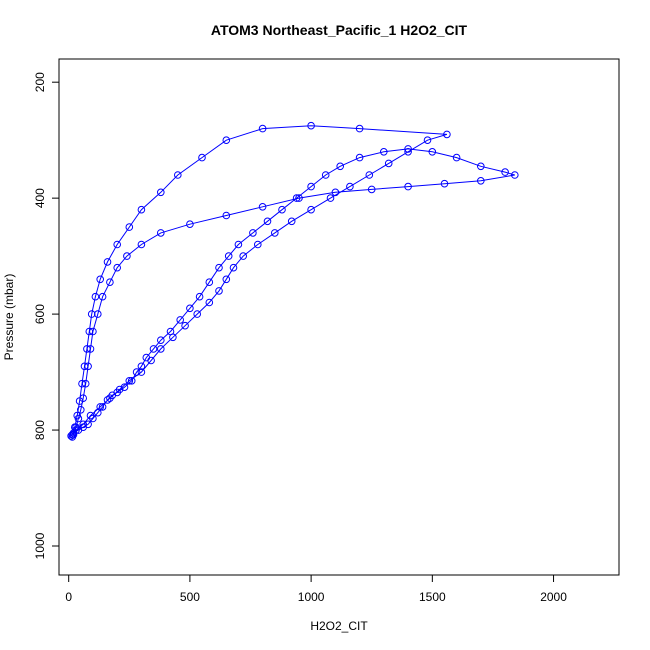 This screenshot has width=650, height=650. What do you see at coordinates (553, 597) in the screenshot?
I see `x-tick-label: 2000` at bounding box center [553, 597].